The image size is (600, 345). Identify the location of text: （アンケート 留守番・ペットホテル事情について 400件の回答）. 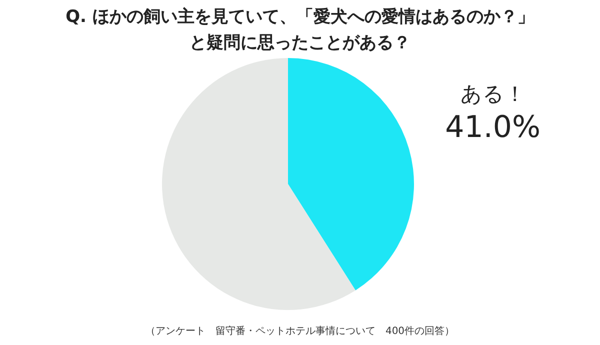
(300, 331).